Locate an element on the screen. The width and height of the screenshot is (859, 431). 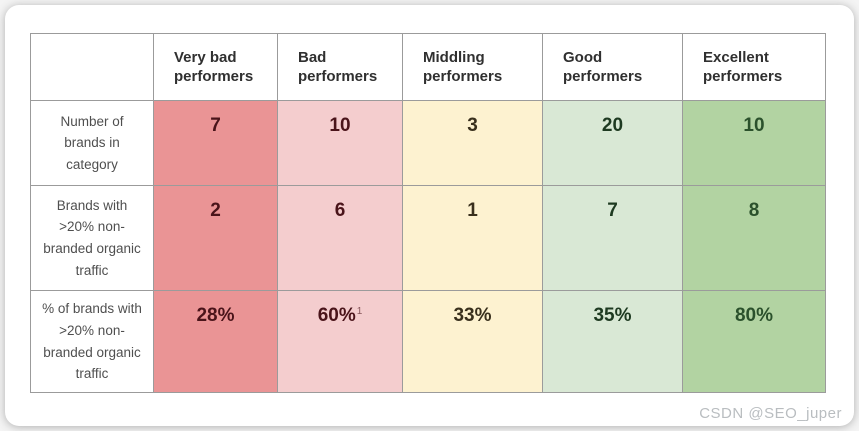
cell-value: 1 is located at coordinates (472, 238).